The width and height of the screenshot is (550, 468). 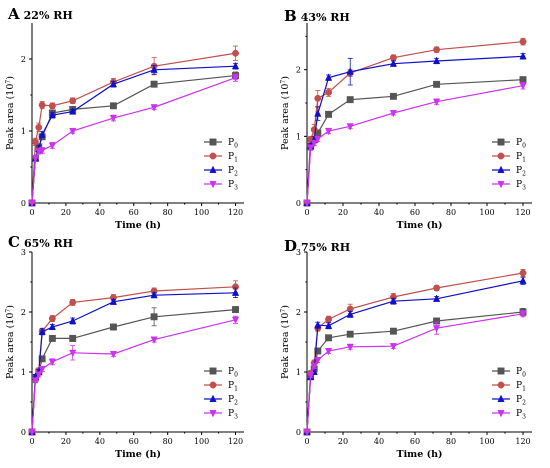 I want to click on legend-label-sub: 3, so click(x=236, y=188).